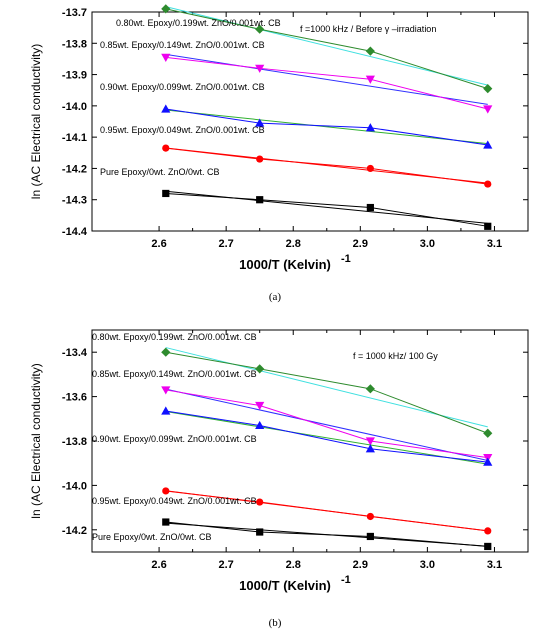 The width and height of the screenshot is (550, 631). I want to click on y-tick-label: -14.0, so click(74, 486).